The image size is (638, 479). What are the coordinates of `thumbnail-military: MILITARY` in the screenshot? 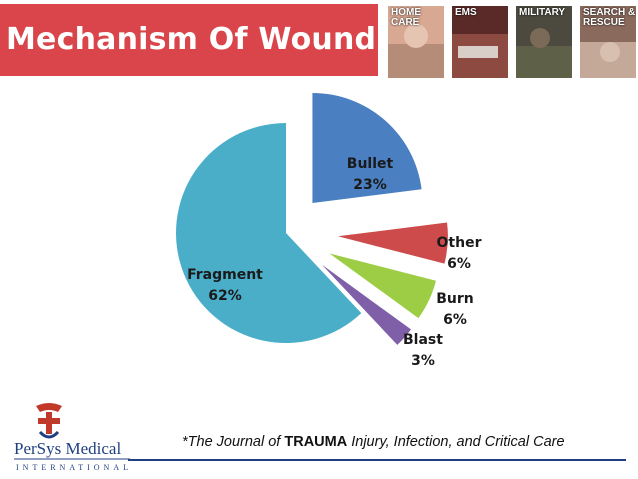 It's located at (544, 42).